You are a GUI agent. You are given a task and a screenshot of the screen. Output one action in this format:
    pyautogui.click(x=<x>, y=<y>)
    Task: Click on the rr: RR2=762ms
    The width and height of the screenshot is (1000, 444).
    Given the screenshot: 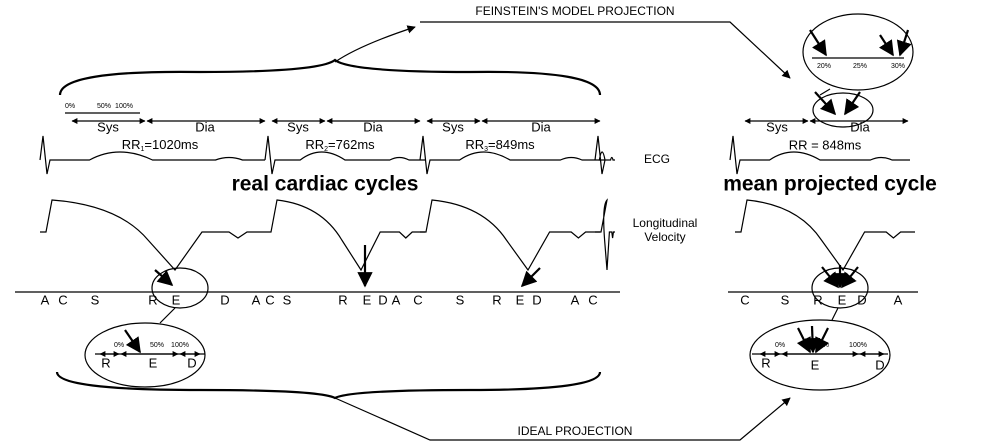 What is the action you would take?
    pyautogui.click(x=340, y=144)
    